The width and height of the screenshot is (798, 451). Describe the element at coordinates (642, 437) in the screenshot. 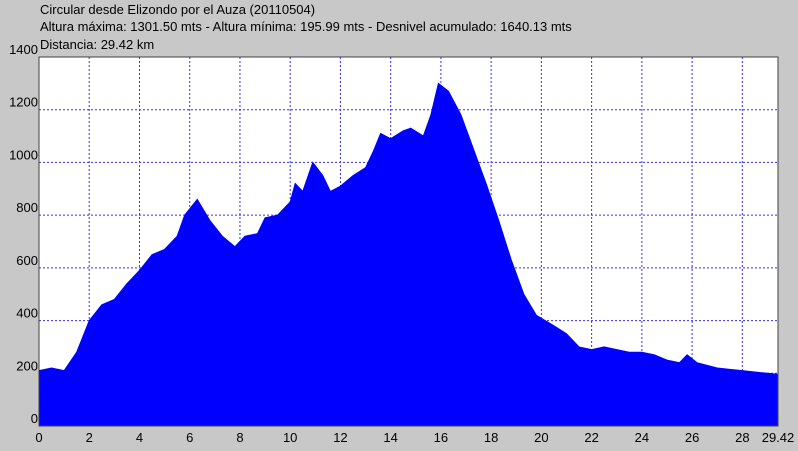

I see `x-tick-label: 24` at that location.